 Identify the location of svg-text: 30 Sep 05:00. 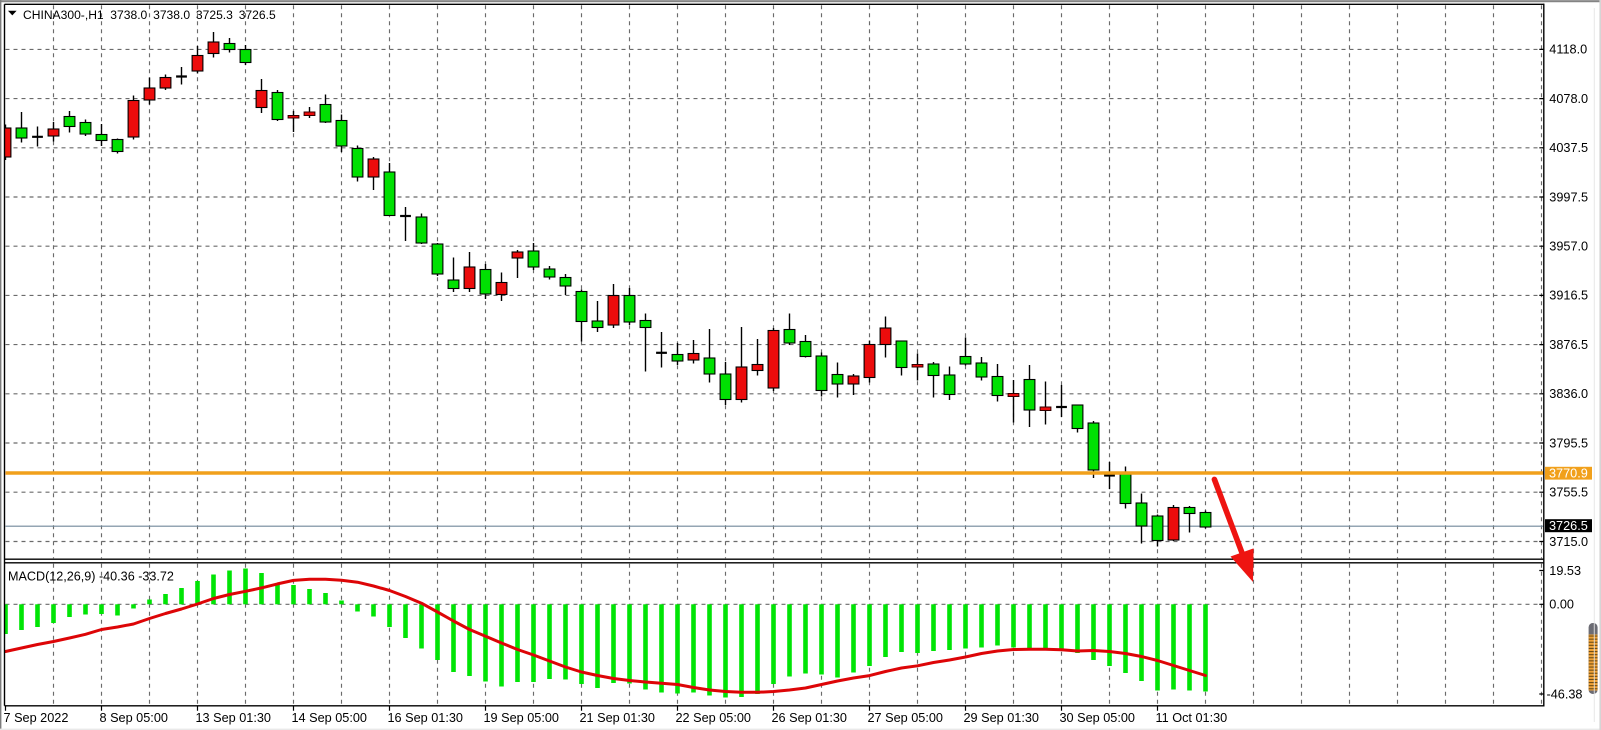
(1098, 718).